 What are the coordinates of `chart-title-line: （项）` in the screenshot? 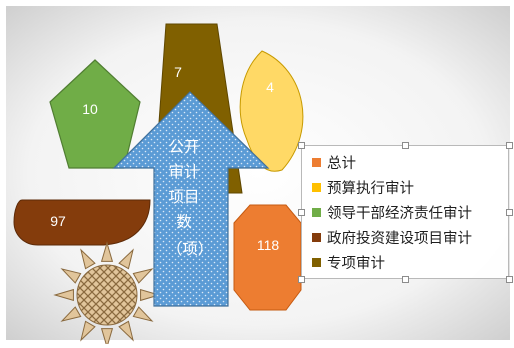 It's located at (190, 249).